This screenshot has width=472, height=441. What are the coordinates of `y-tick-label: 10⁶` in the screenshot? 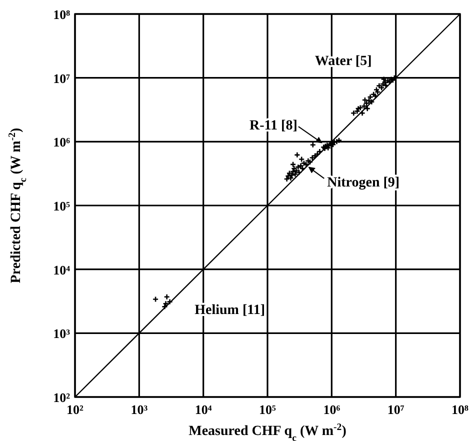 It's located at (61, 142).